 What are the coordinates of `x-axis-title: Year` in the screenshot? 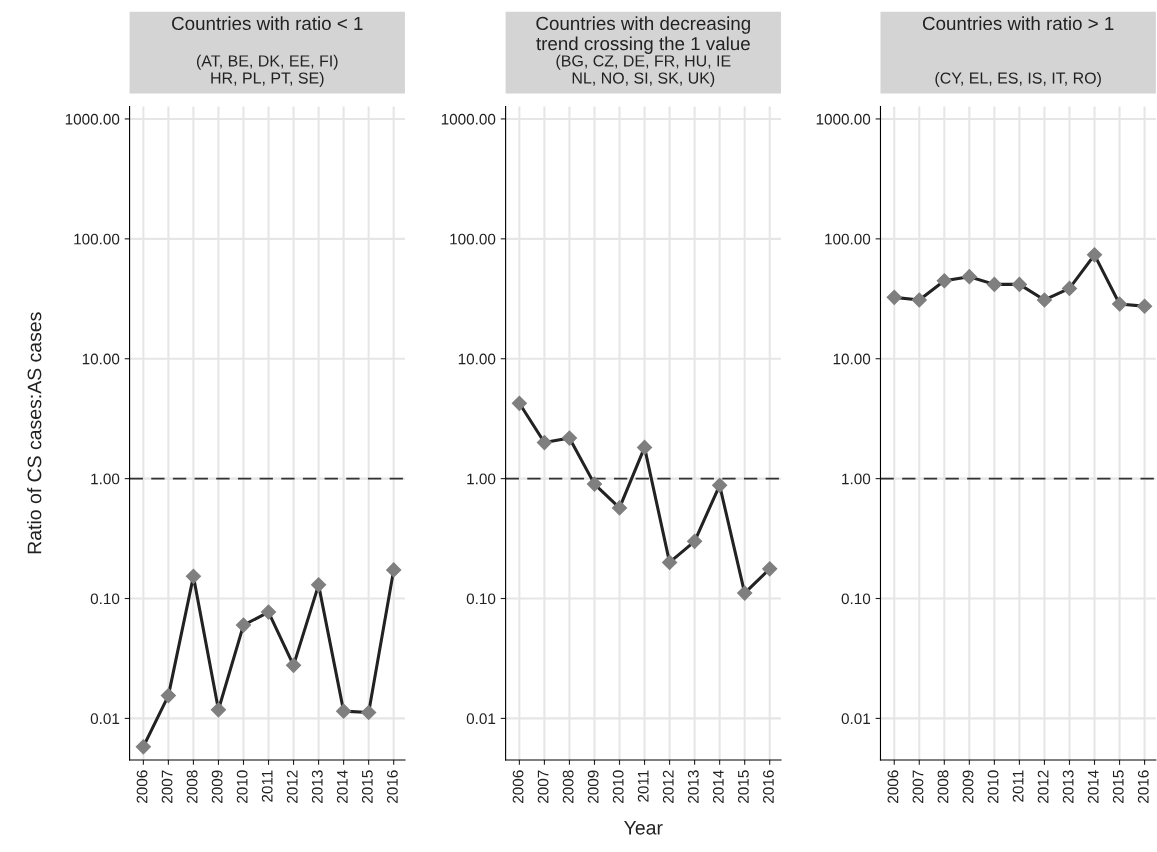 It's located at (643, 828).